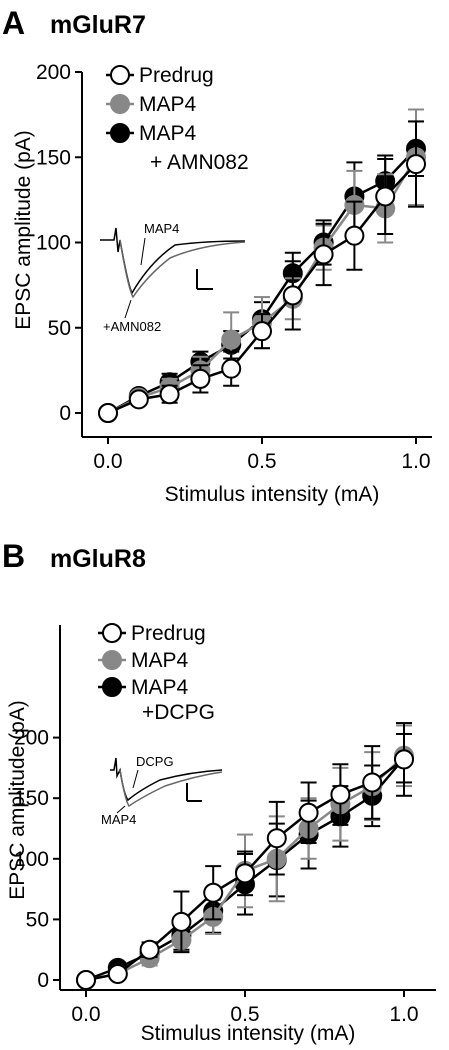 The width and height of the screenshot is (449, 1050). Describe the element at coordinates (177, 119) in the screenshot. I see `legend: Predrug MAP4 MAP4 + AMN082` at that location.